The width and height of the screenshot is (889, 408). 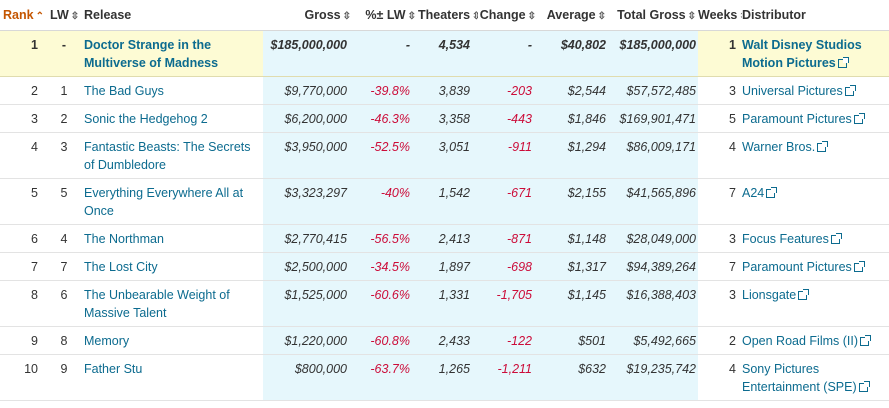 What do you see at coordinates (309, 15) in the screenshot?
I see `header-gross: Gross ⇳` at bounding box center [309, 15].